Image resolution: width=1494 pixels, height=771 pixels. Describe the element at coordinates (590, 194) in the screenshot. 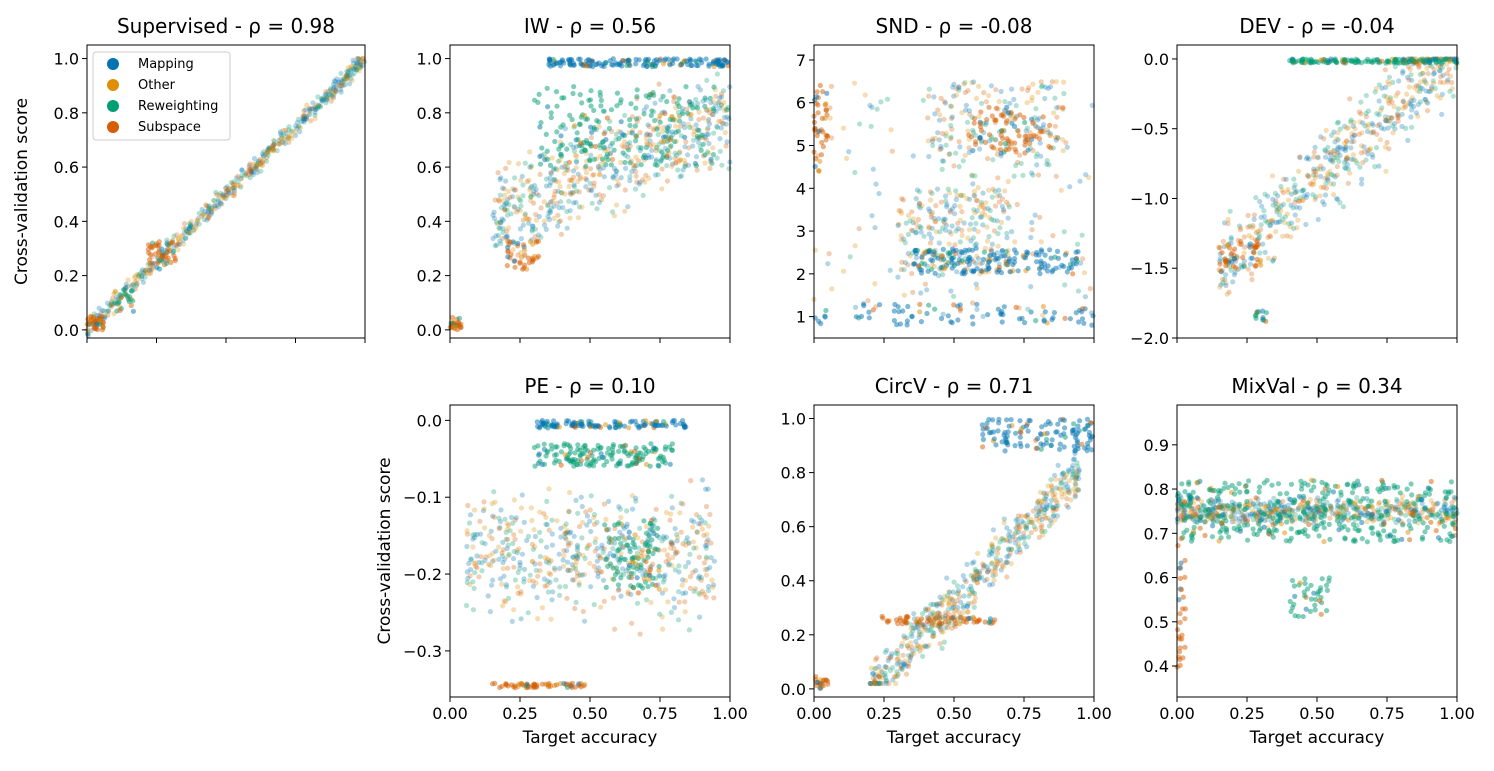

I see `iw-points` at that location.